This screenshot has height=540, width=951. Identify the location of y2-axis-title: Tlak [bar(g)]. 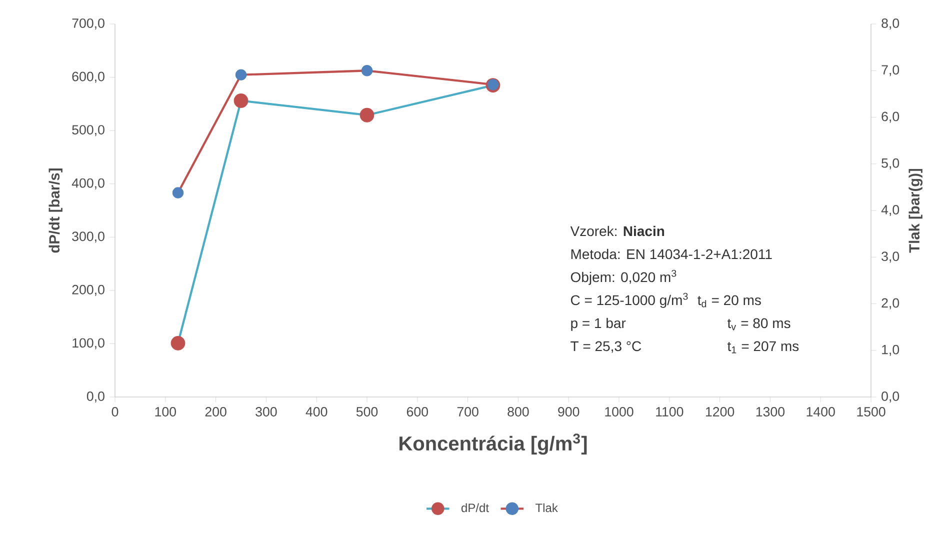
(915, 210).